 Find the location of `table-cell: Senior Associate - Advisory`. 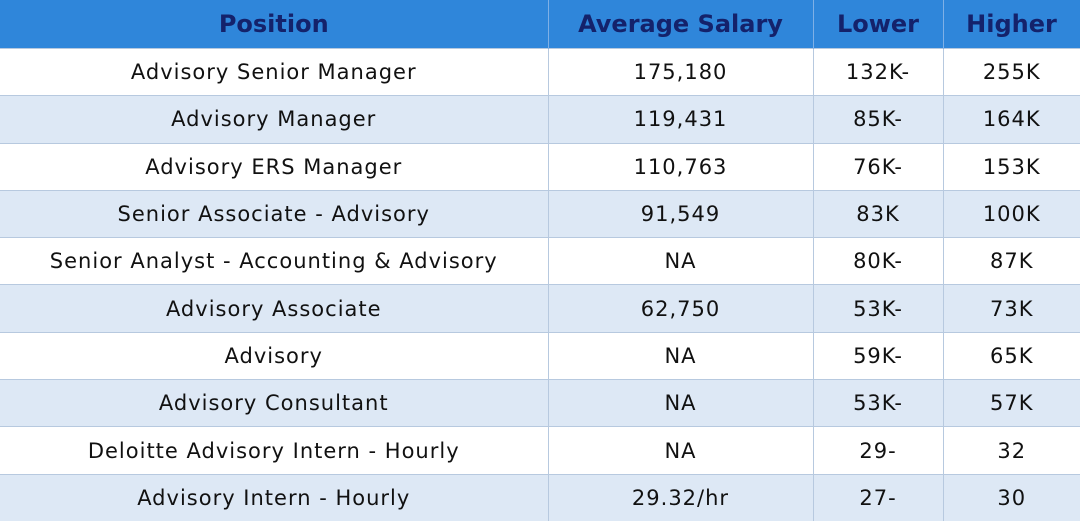

table-cell: Senior Associate - Advisory is located at coordinates (274, 214).